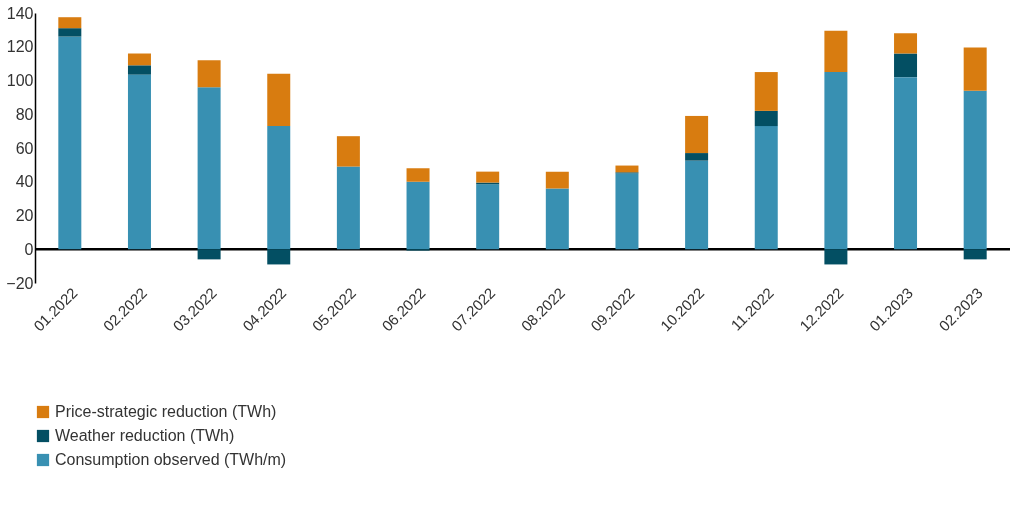 Image resolution: width=1034 pixels, height=519 pixels. Describe the element at coordinates (24, 182) in the screenshot. I see `y-tick-label: 40` at that location.